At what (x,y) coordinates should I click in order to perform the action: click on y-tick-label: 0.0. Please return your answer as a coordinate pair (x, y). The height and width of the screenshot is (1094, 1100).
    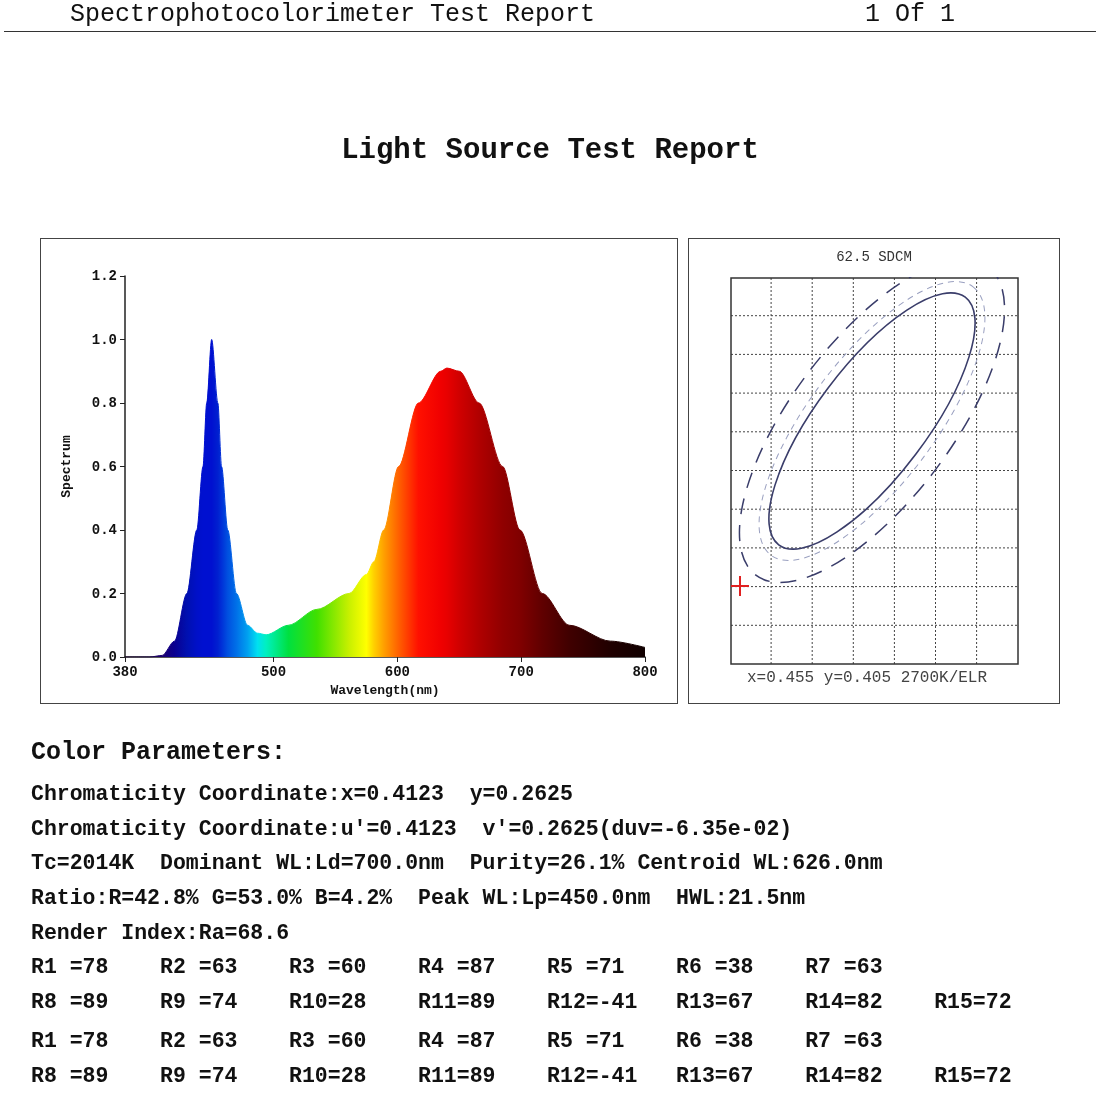
    Looking at the image, I should click on (104, 657).